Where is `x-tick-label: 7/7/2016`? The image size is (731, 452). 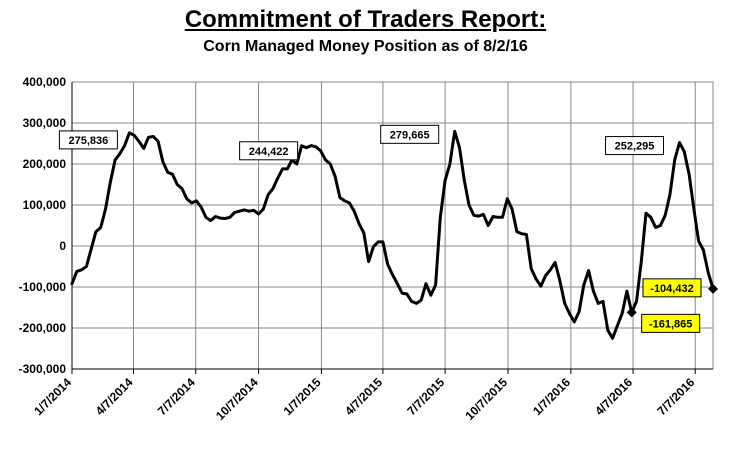
x-tick-label: 7/7/2016 is located at coordinates (675, 396).